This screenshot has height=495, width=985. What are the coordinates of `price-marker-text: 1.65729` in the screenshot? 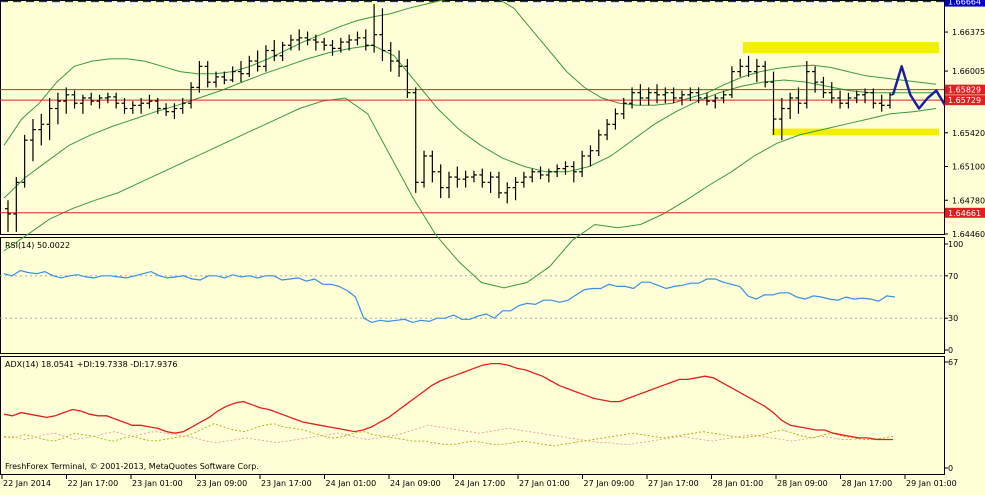 It's located at (964, 100).